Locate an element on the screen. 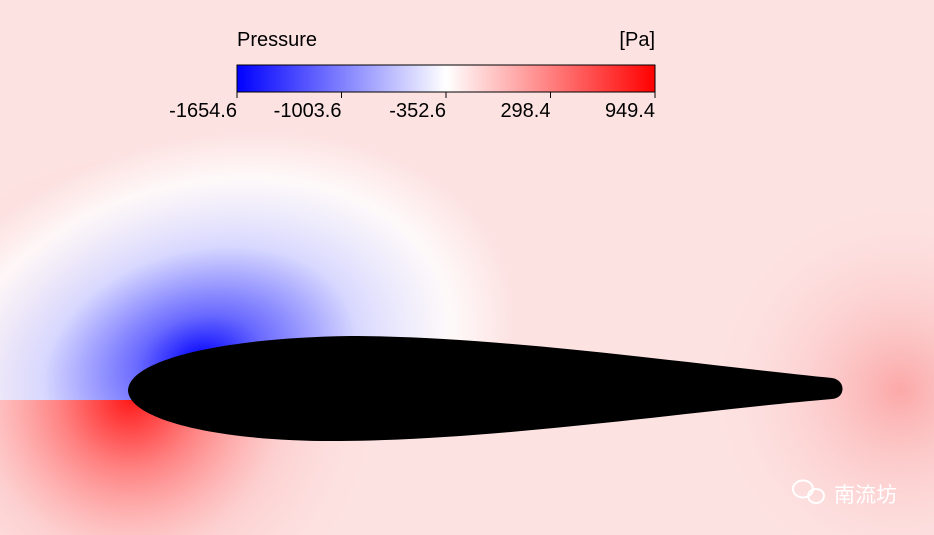  legend-title: Pressure is located at coordinates (277, 40).